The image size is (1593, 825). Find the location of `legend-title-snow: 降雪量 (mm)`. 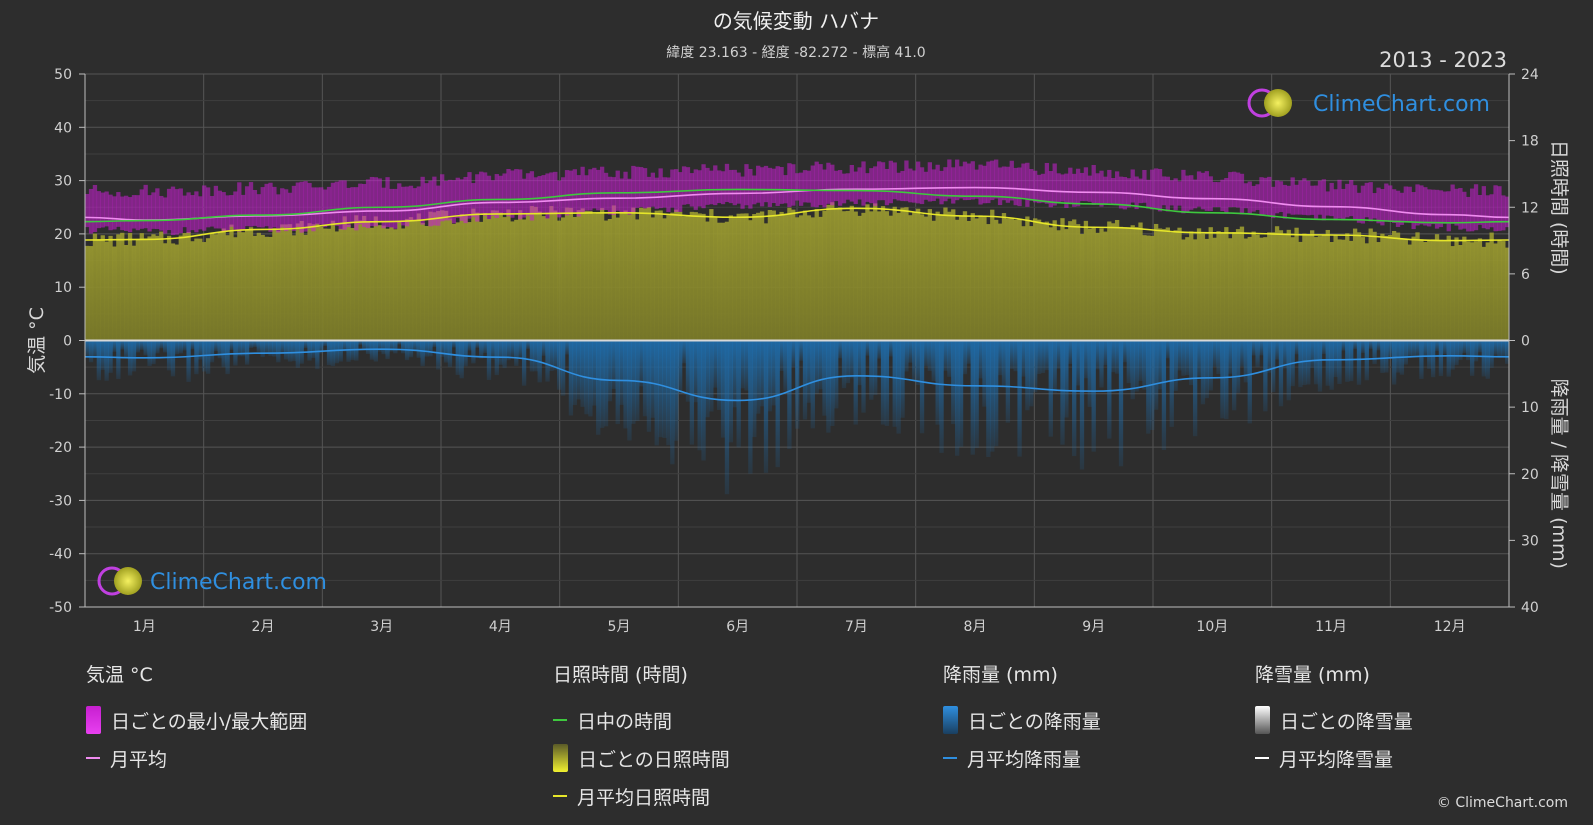

legend-title-snow: 降雪量 (mm) is located at coordinates (1312, 675).